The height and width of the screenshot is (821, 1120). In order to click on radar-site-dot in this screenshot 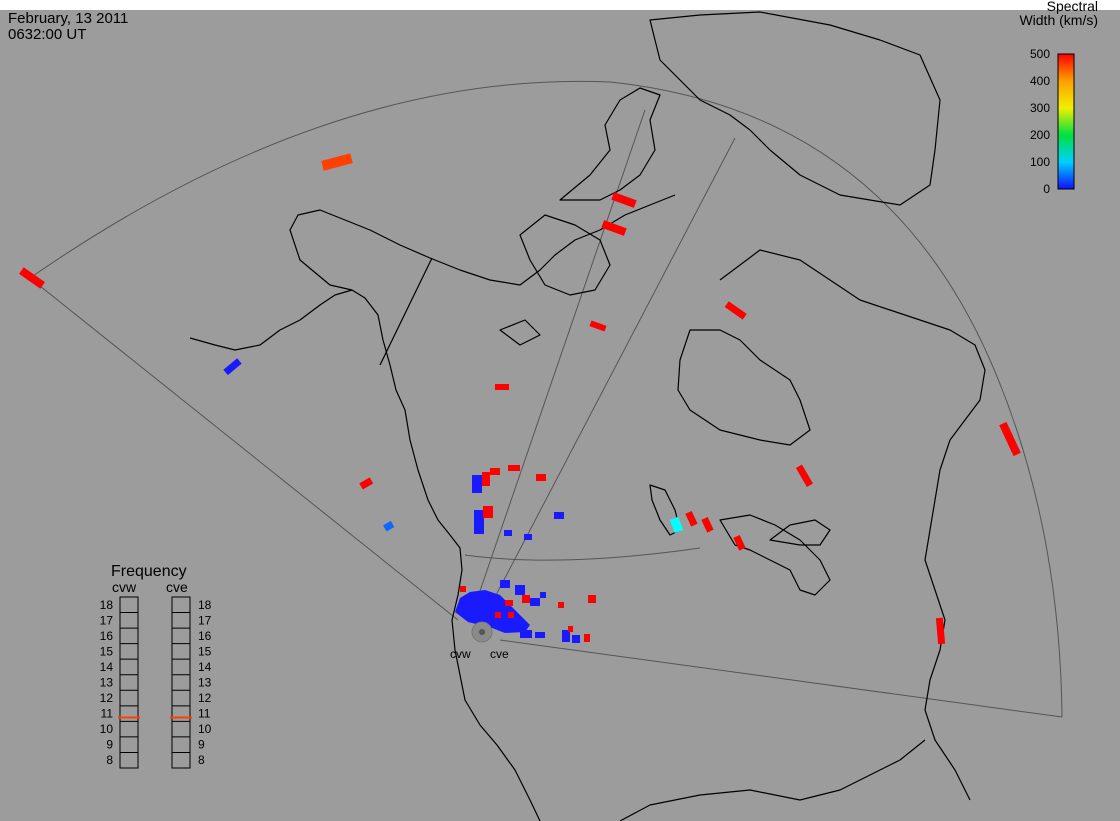, I will do `click(482, 632)`.